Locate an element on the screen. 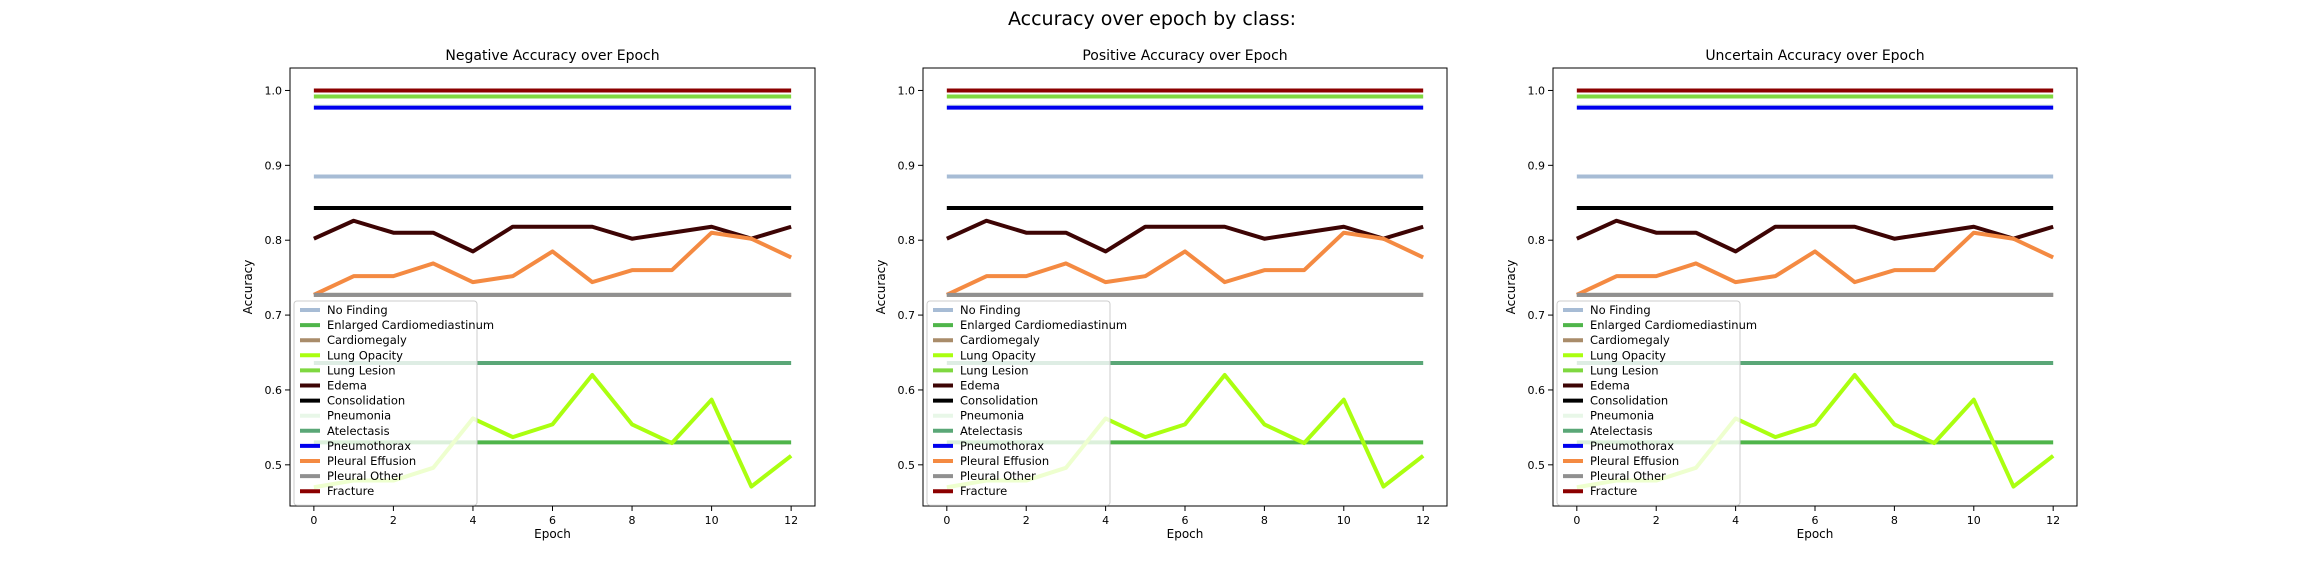  chart-title: Negative Accuracy over Epoch is located at coordinates (552, 56).